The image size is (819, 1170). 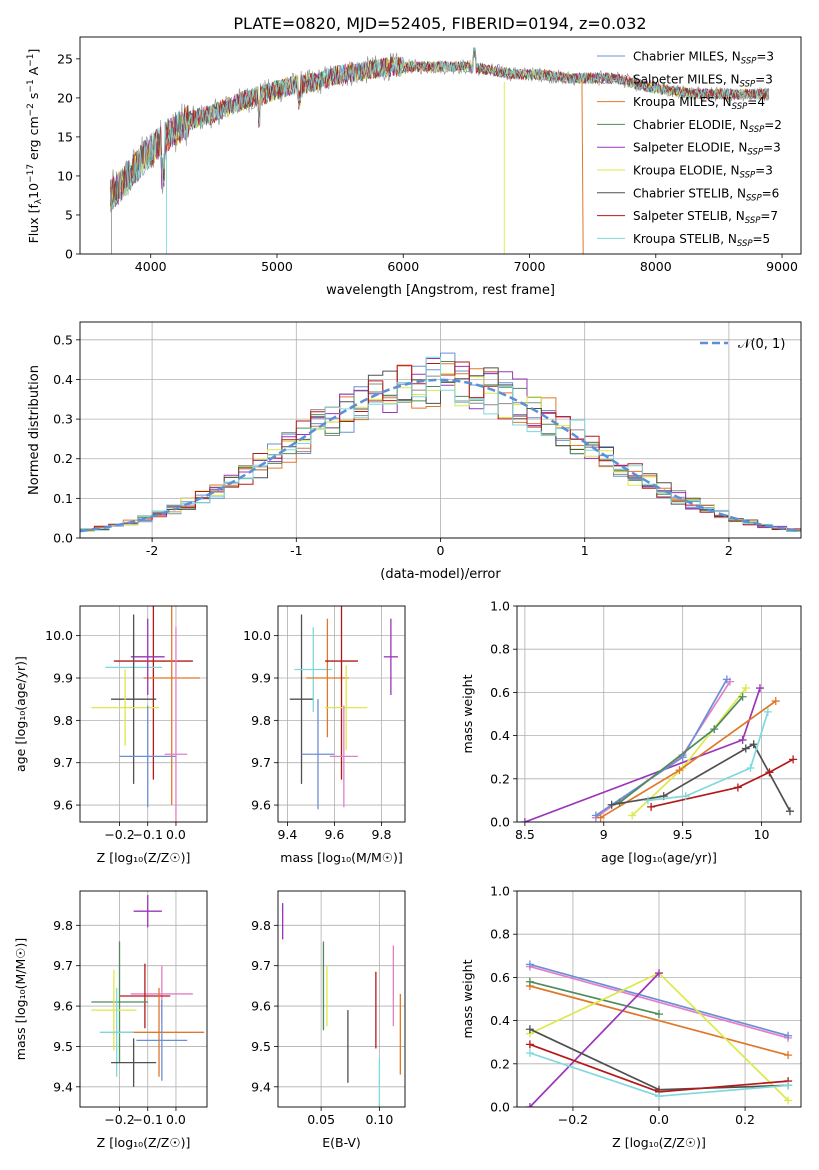 I want to click on legend-label: Salpeter STELIB, NSSP=7, so click(x=705, y=217).